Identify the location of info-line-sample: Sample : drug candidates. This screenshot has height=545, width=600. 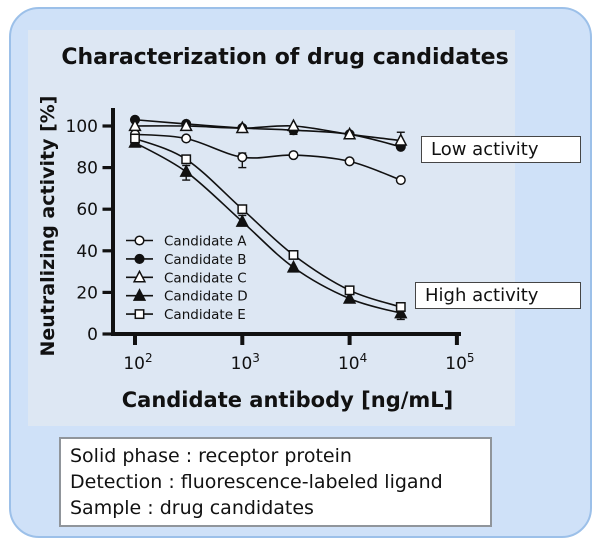
(192, 508).